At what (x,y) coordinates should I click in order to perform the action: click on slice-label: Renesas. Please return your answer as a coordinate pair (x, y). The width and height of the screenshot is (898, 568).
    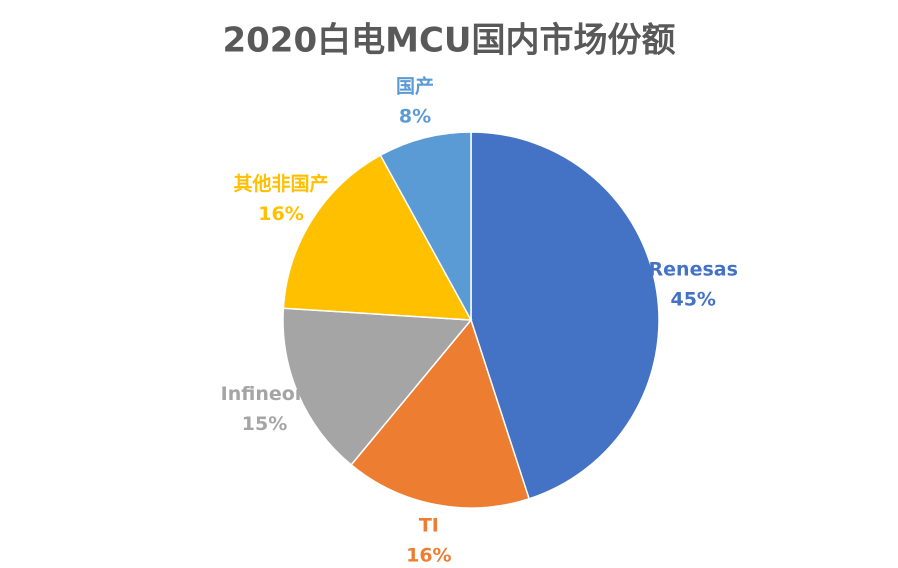
    Looking at the image, I should click on (693, 269).